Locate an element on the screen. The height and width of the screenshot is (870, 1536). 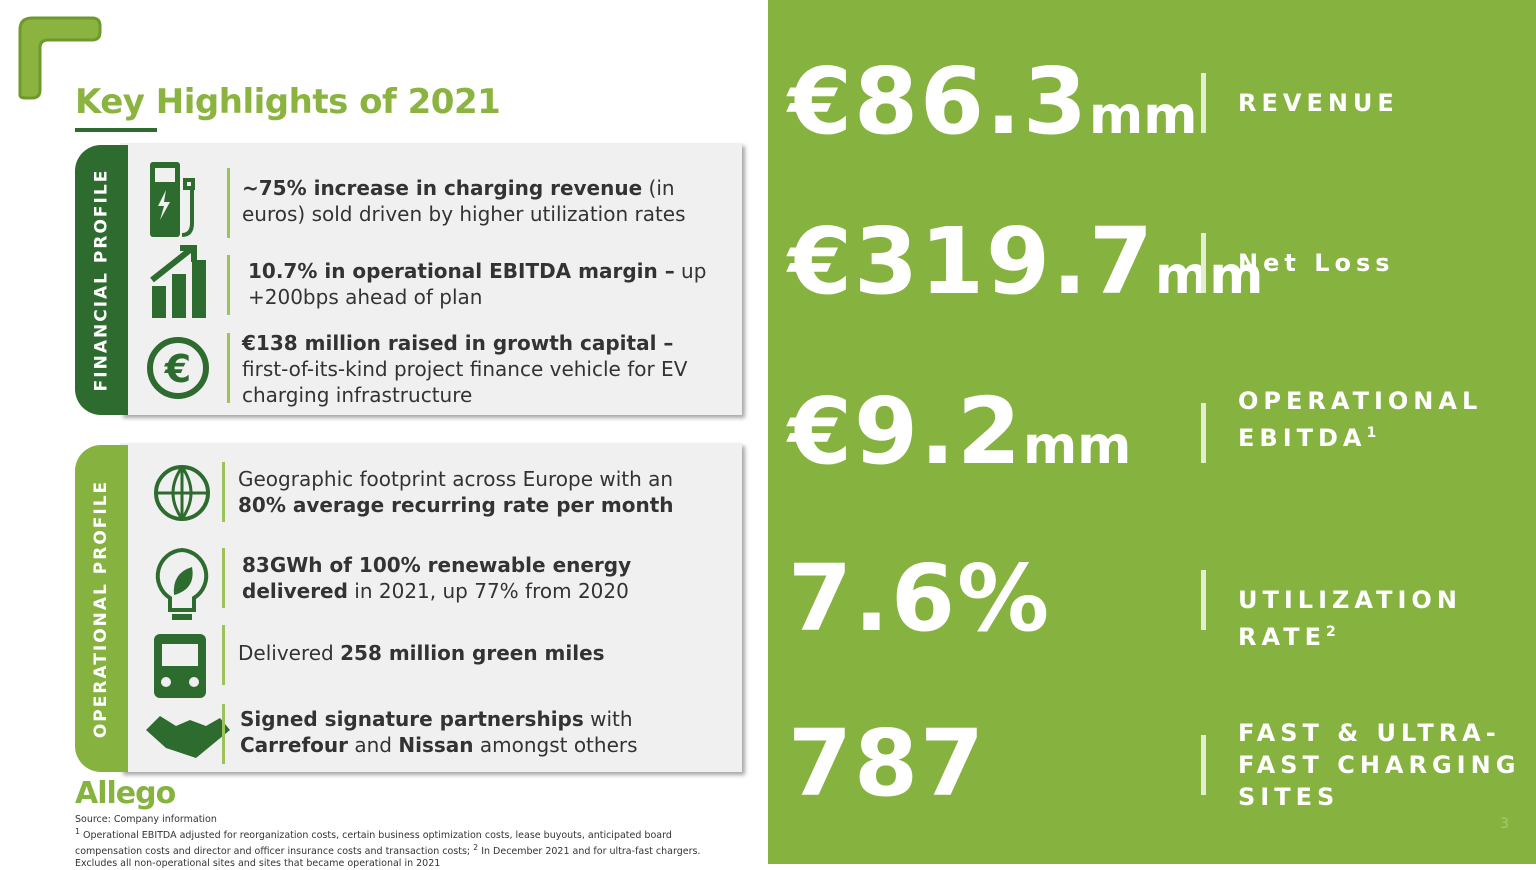
metric-number: €319.7 is located at coordinates (972, 261).